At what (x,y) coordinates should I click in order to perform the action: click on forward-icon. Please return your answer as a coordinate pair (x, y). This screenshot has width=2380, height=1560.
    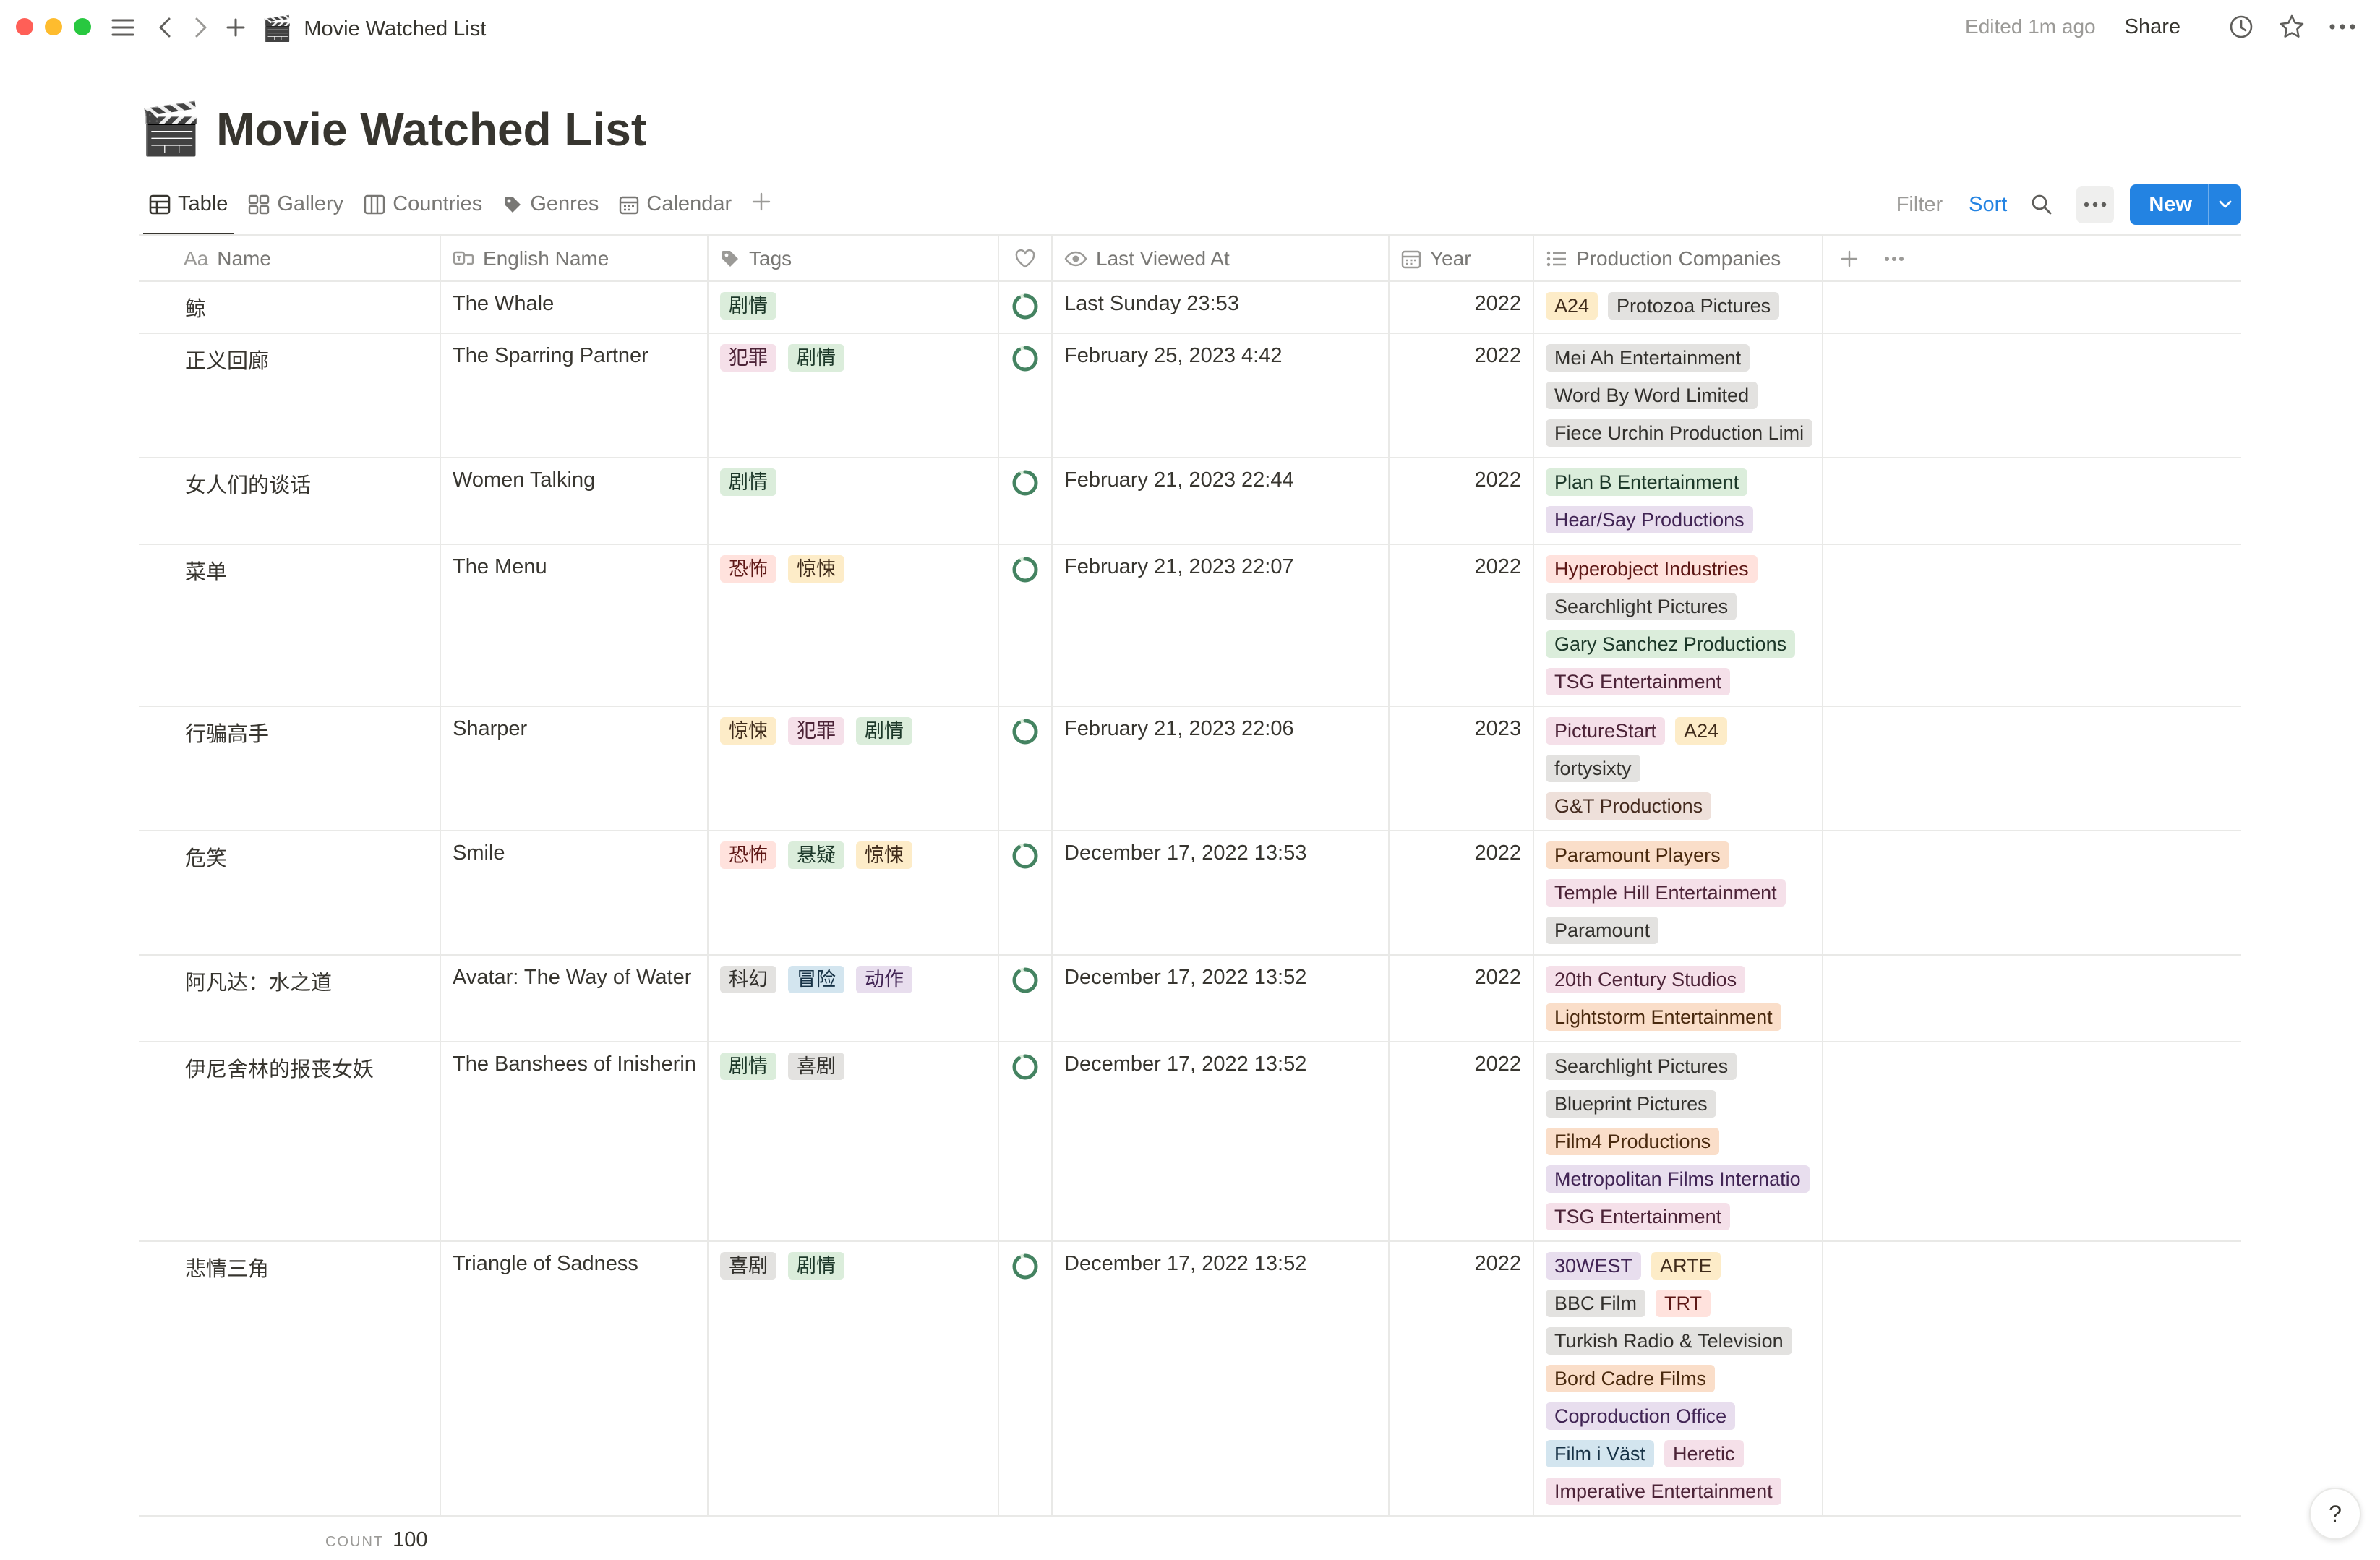
    Looking at the image, I should click on (201, 27).